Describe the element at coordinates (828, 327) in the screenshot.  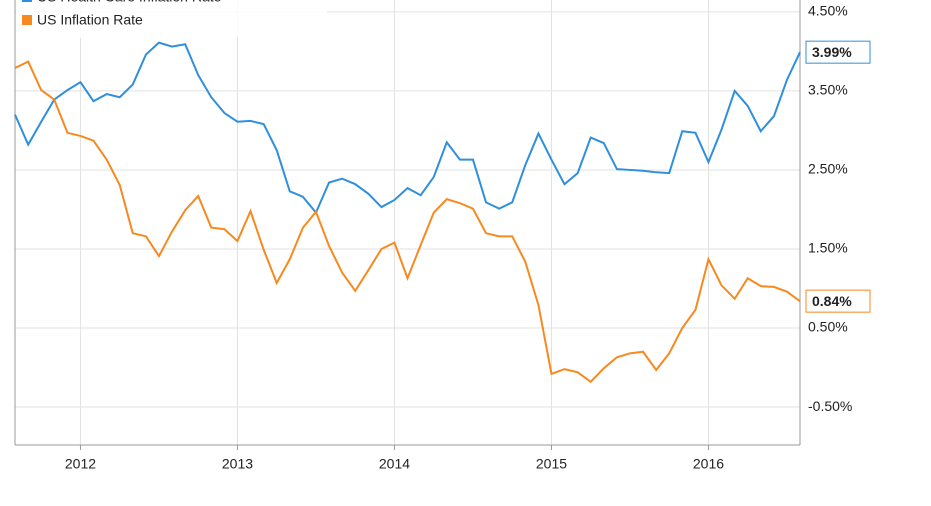
I see `y-tick-label: 0.50%` at that location.